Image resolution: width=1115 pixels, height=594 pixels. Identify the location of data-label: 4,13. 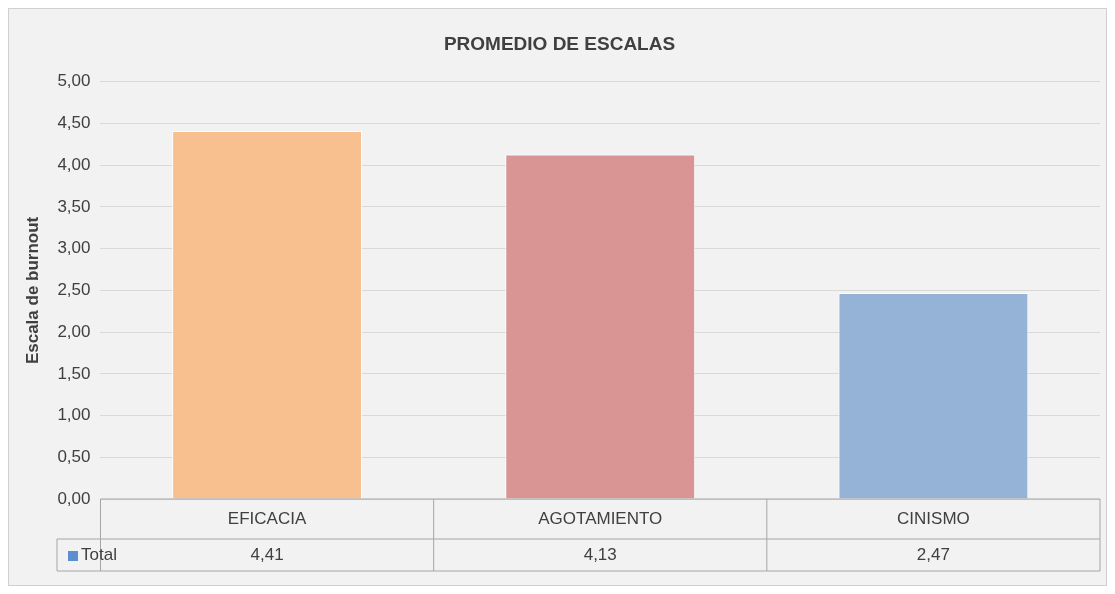
(600, 554).